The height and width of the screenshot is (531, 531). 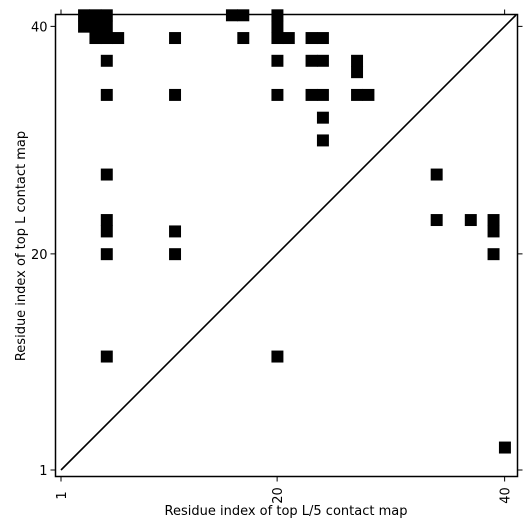 What do you see at coordinates (43, 471) in the screenshot?
I see `y-tick-label: 1` at bounding box center [43, 471].